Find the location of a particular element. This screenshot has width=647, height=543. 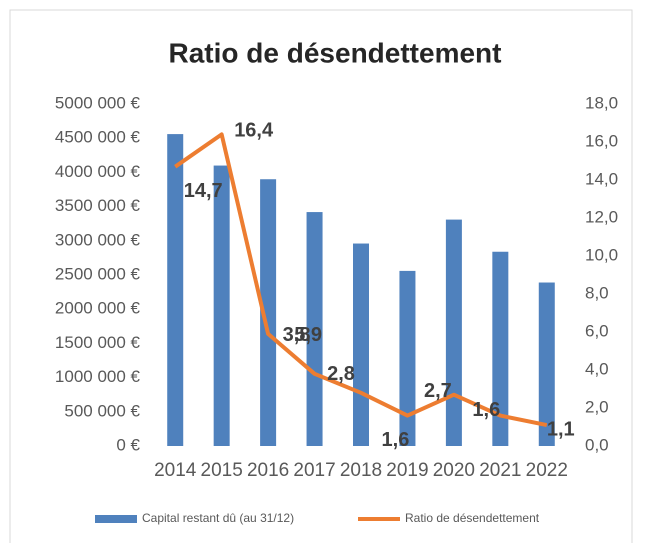

x-tick-label: 2018 is located at coordinates (361, 470).